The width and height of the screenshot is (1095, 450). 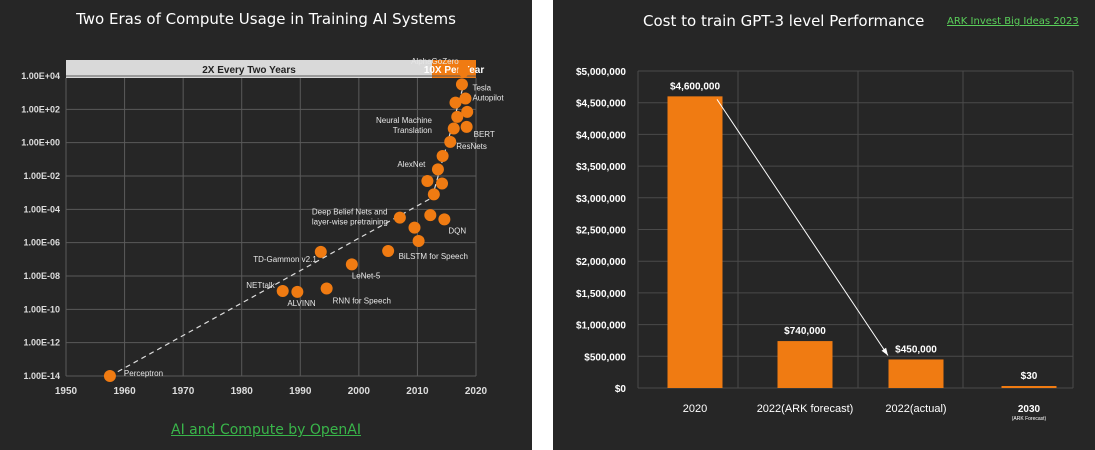 I want to click on trend-line, so click(x=271, y=287).